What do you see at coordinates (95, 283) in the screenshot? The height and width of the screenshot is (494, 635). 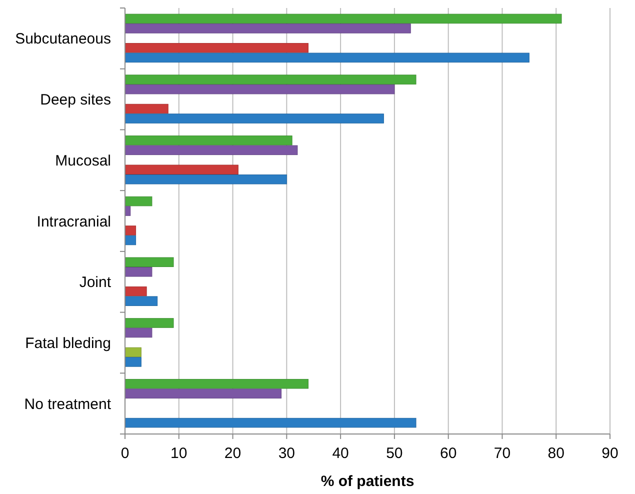 I see `y-tick-label: Joint` at bounding box center [95, 283].